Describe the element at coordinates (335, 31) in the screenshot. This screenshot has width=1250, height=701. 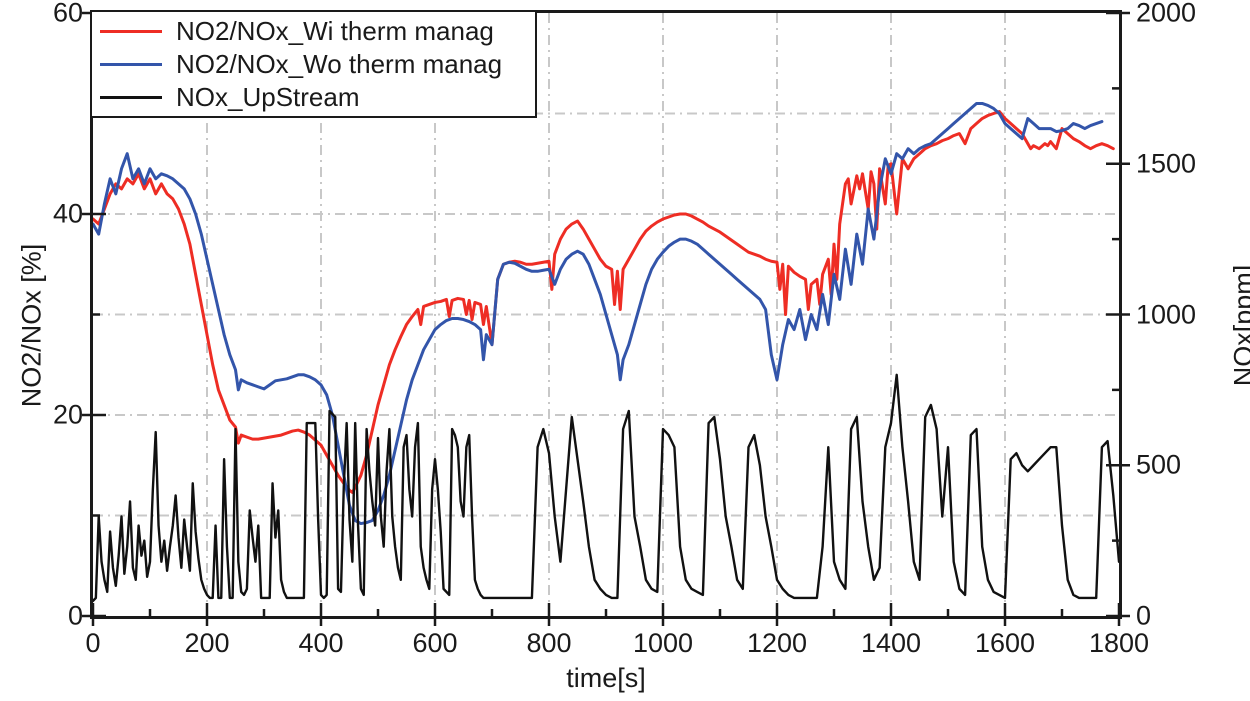
I see `legend-label: NO2/NOx_Wi therm manag` at that location.